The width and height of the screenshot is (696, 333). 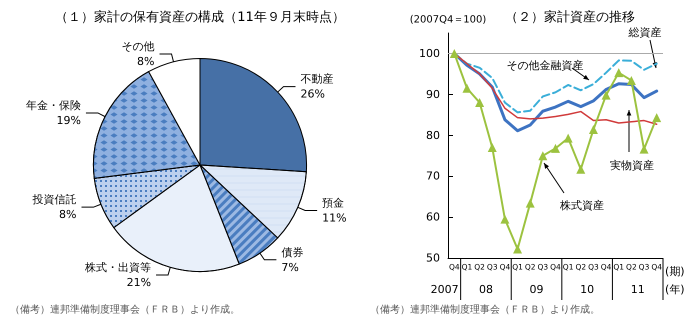 I want to click on series-label: その他金融資産, so click(x=545, y=65).